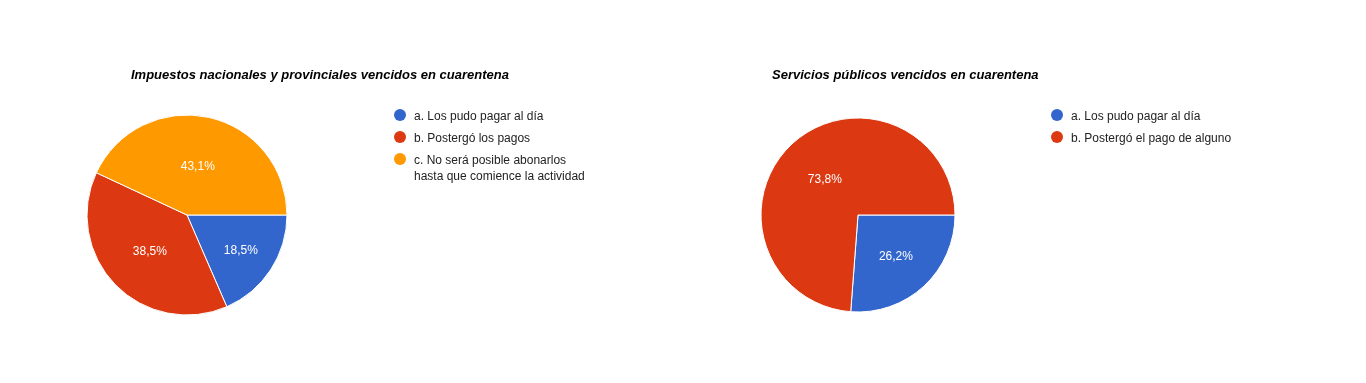 This screenshot has height=383, width=1366. I want to click on legend-label: c. No será posible abonarlos hasta que comience la actividad, so click(499, 168).